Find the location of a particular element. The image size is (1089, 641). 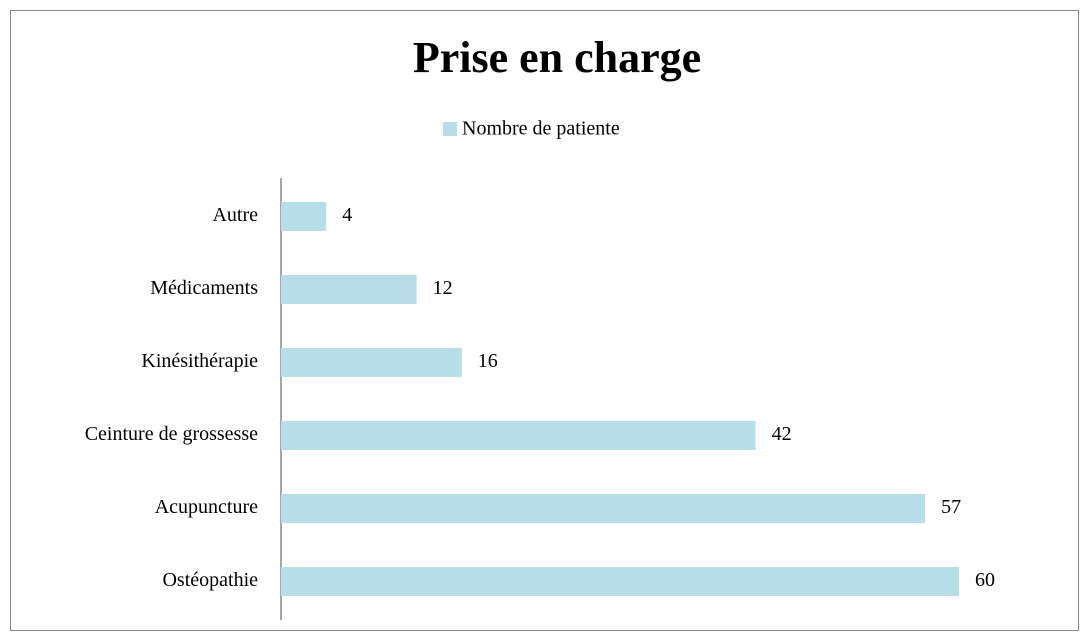

data-label: 16 is located at coordinates (488, 361).